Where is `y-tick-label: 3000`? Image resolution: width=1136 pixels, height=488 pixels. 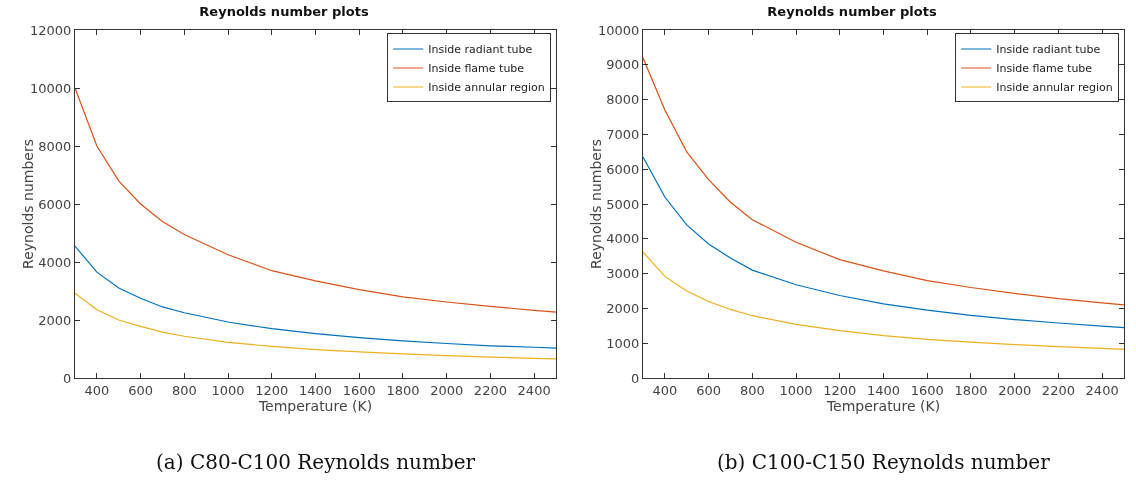 y-tick-label: 3000 is located at coordinates (623, 274).